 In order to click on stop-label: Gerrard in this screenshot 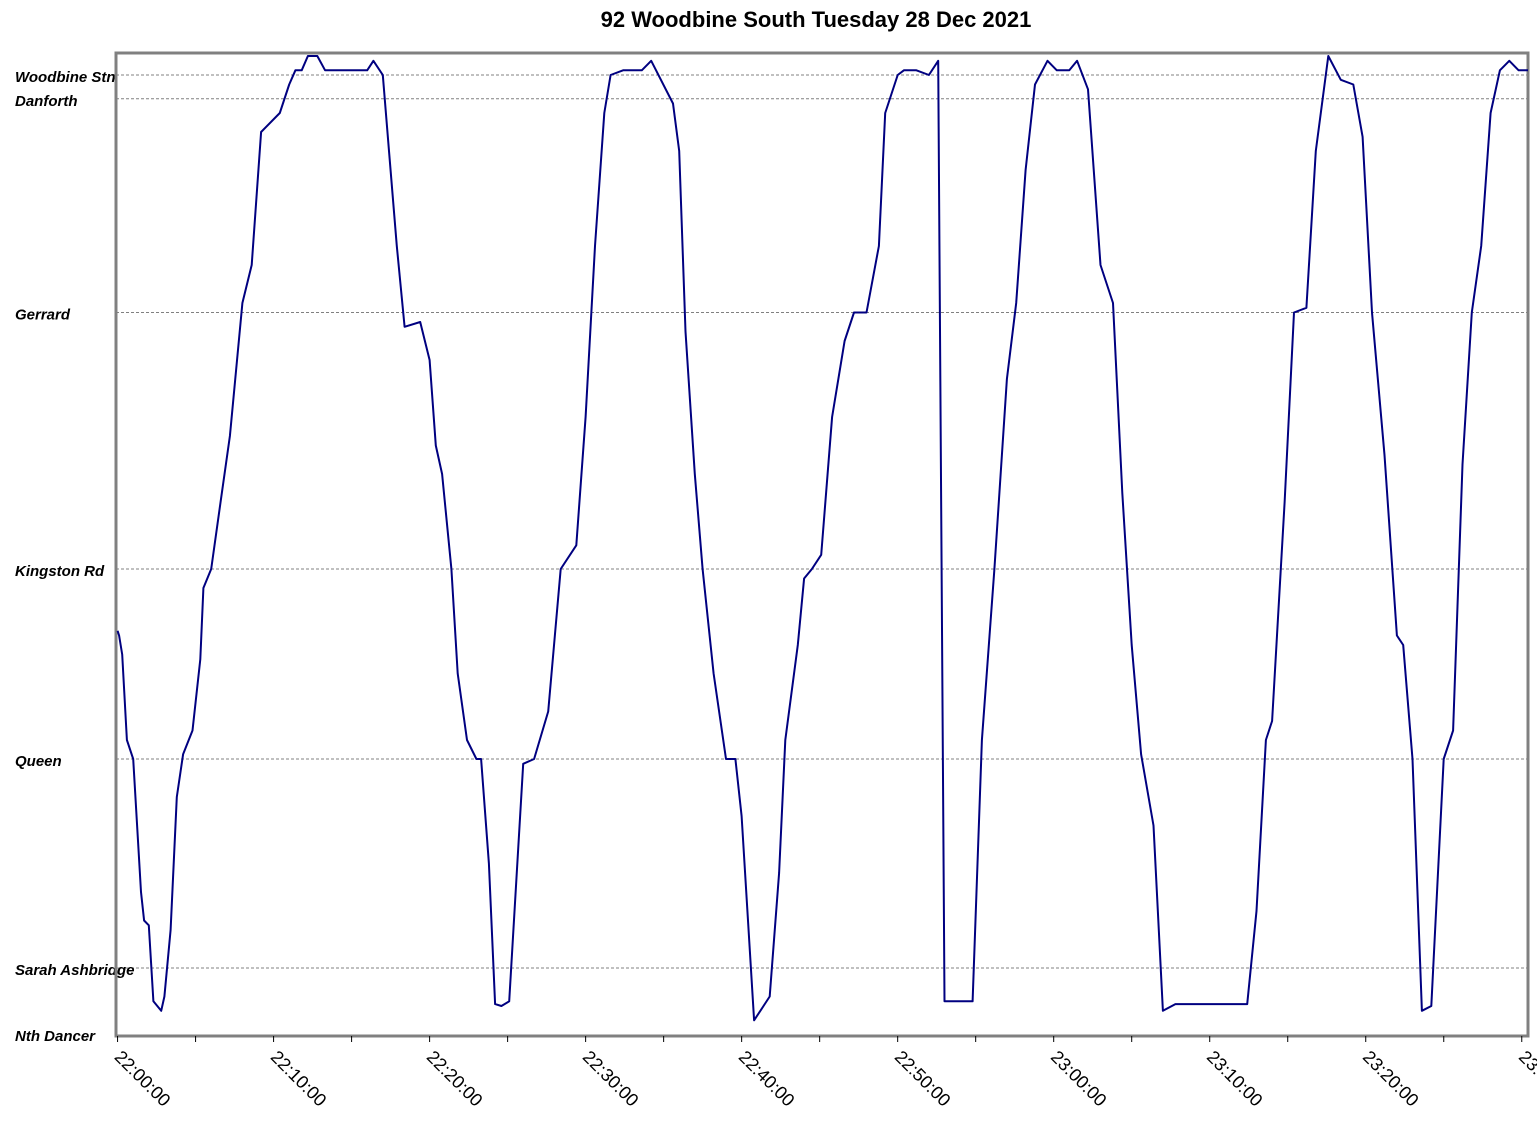, I will do `click(43, 315)`.